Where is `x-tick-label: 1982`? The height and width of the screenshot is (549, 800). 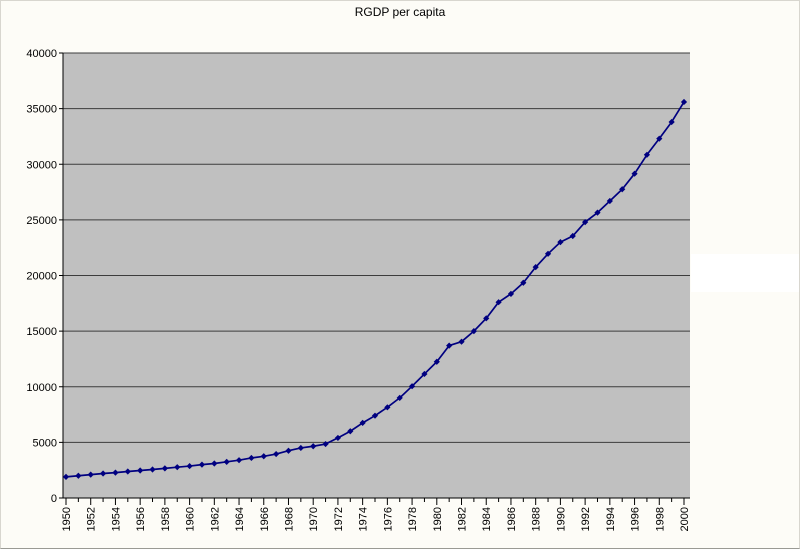 x-tick-label: 1982 is located at coordinates (463, 519).